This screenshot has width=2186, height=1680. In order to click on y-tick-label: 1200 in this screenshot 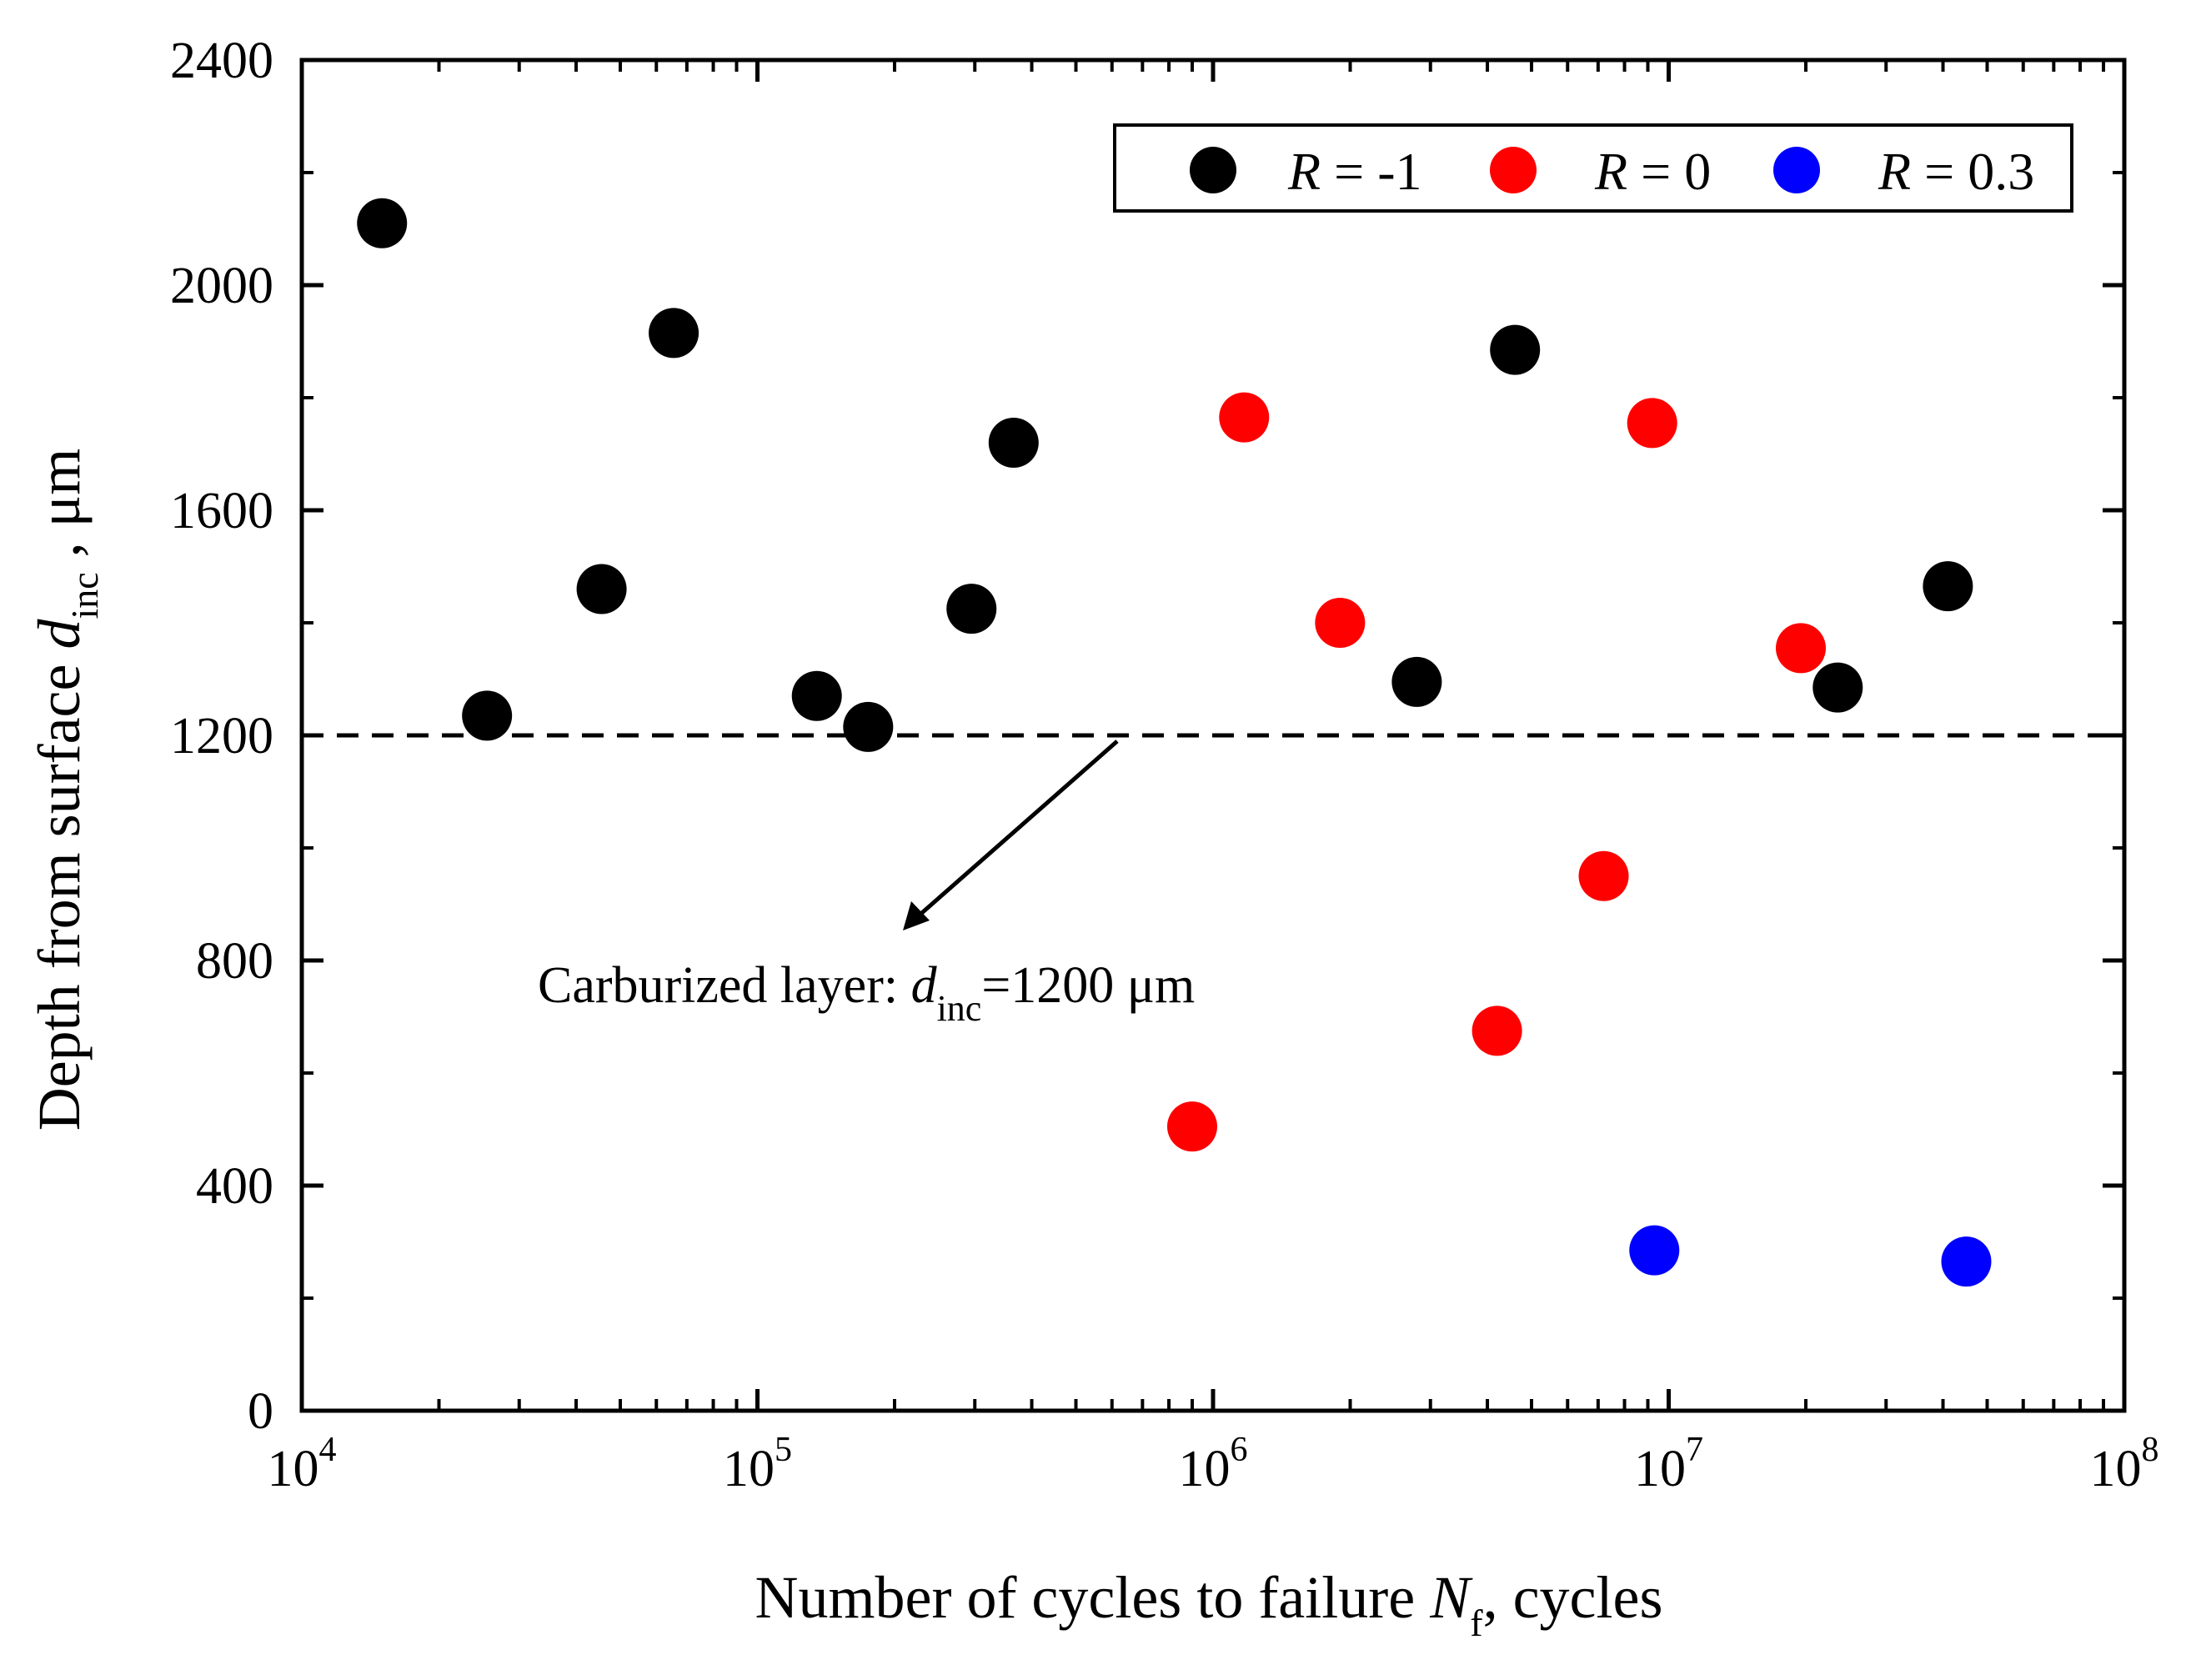, I will do `click(221, 736)`.